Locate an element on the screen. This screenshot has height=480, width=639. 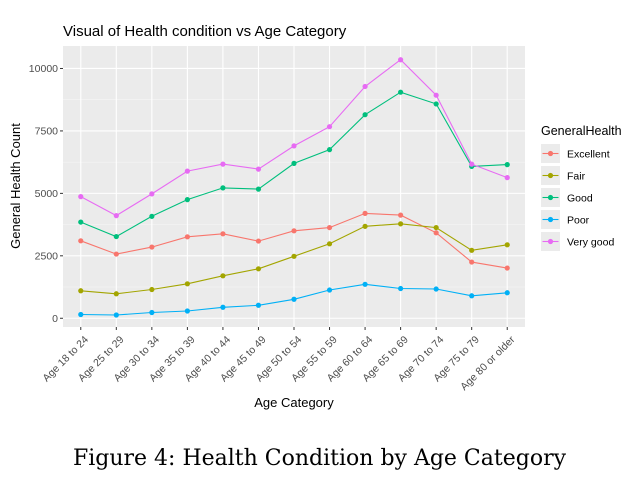
legend-label: Excellent is located at coordinates (588, 155).